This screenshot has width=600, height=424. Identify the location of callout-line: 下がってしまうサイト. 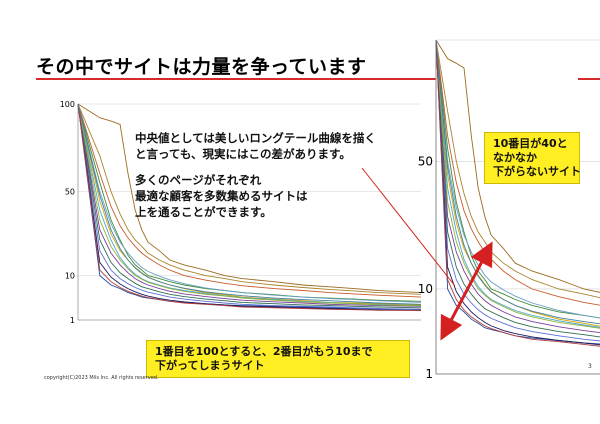
(210, 365).